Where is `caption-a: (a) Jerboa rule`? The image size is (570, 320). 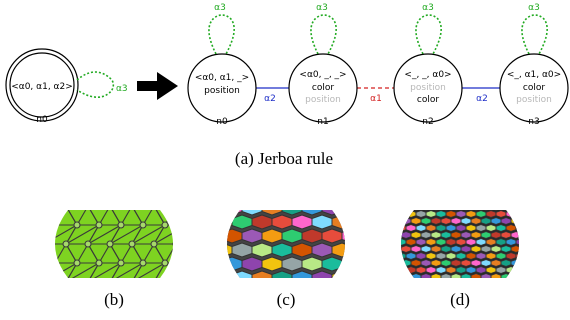 caption-a: (a) Jerboa rule is located at coordinates (284, 158).